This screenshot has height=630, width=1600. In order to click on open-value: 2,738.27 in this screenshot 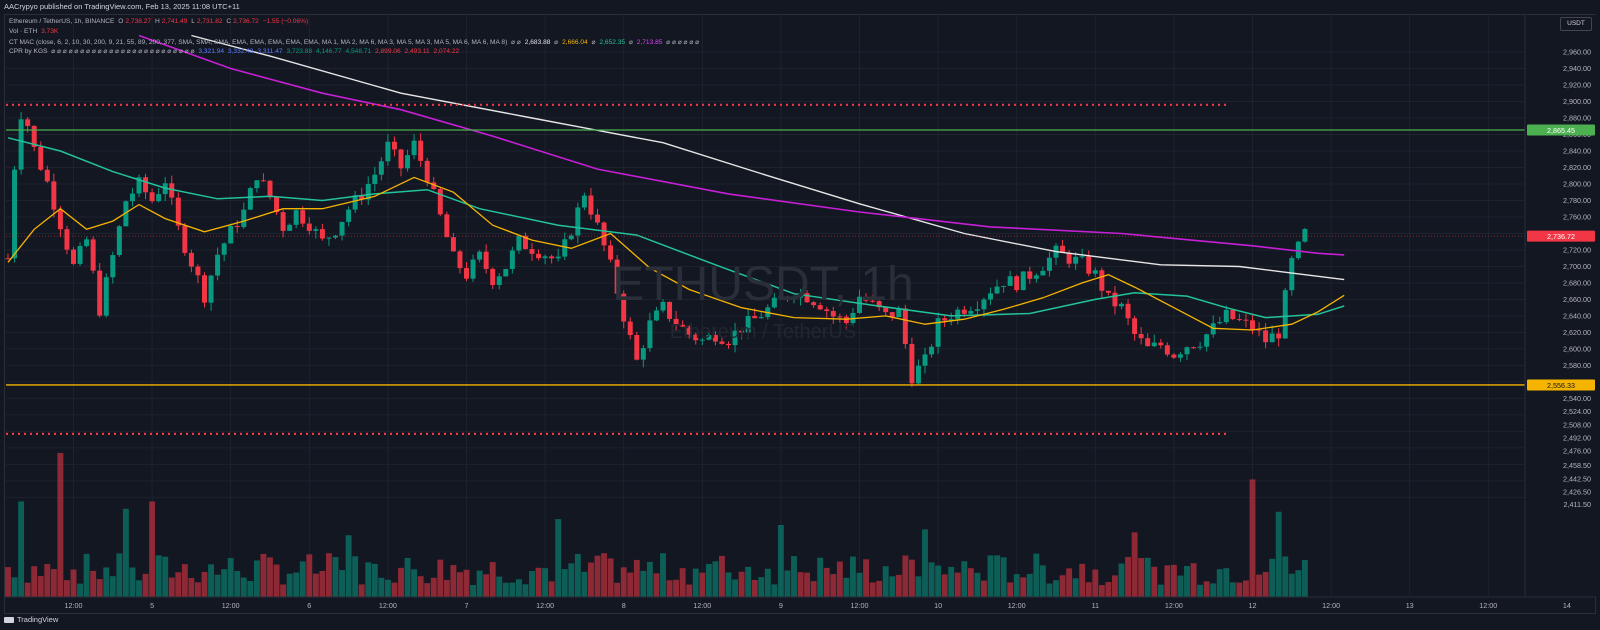, I will do `click(138, 21)`.